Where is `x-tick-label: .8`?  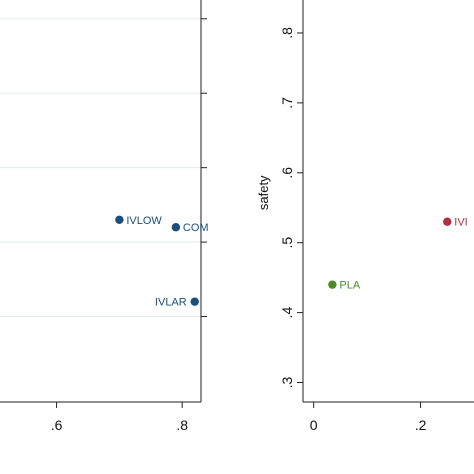 x-tick-label: .8 is located at coordinates (182, 425).